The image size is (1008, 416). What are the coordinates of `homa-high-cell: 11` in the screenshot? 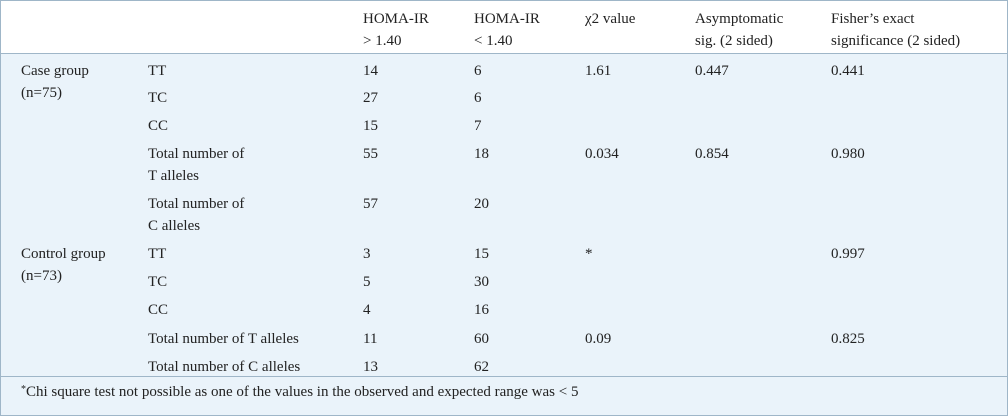 It's located at (370, 339).